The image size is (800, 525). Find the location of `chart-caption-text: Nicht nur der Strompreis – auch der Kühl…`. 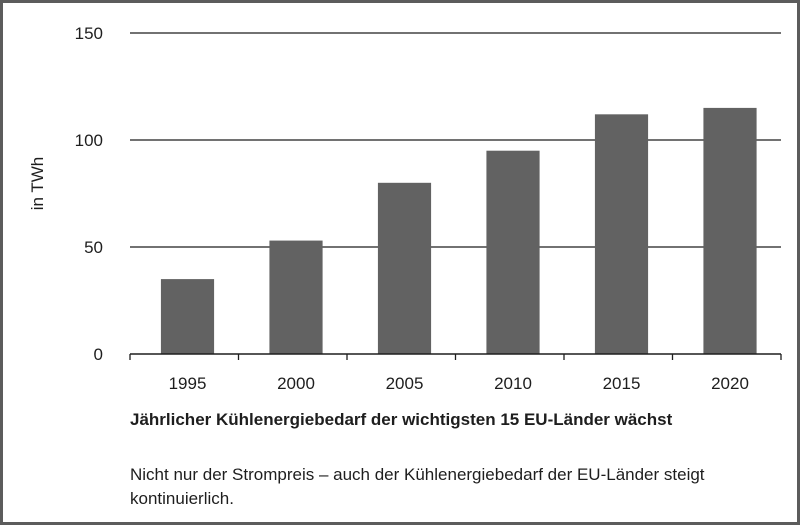

chart-caption-text: Nicht nur der Strompreis – auch der Kühl… is located at coordinates (417, 486).